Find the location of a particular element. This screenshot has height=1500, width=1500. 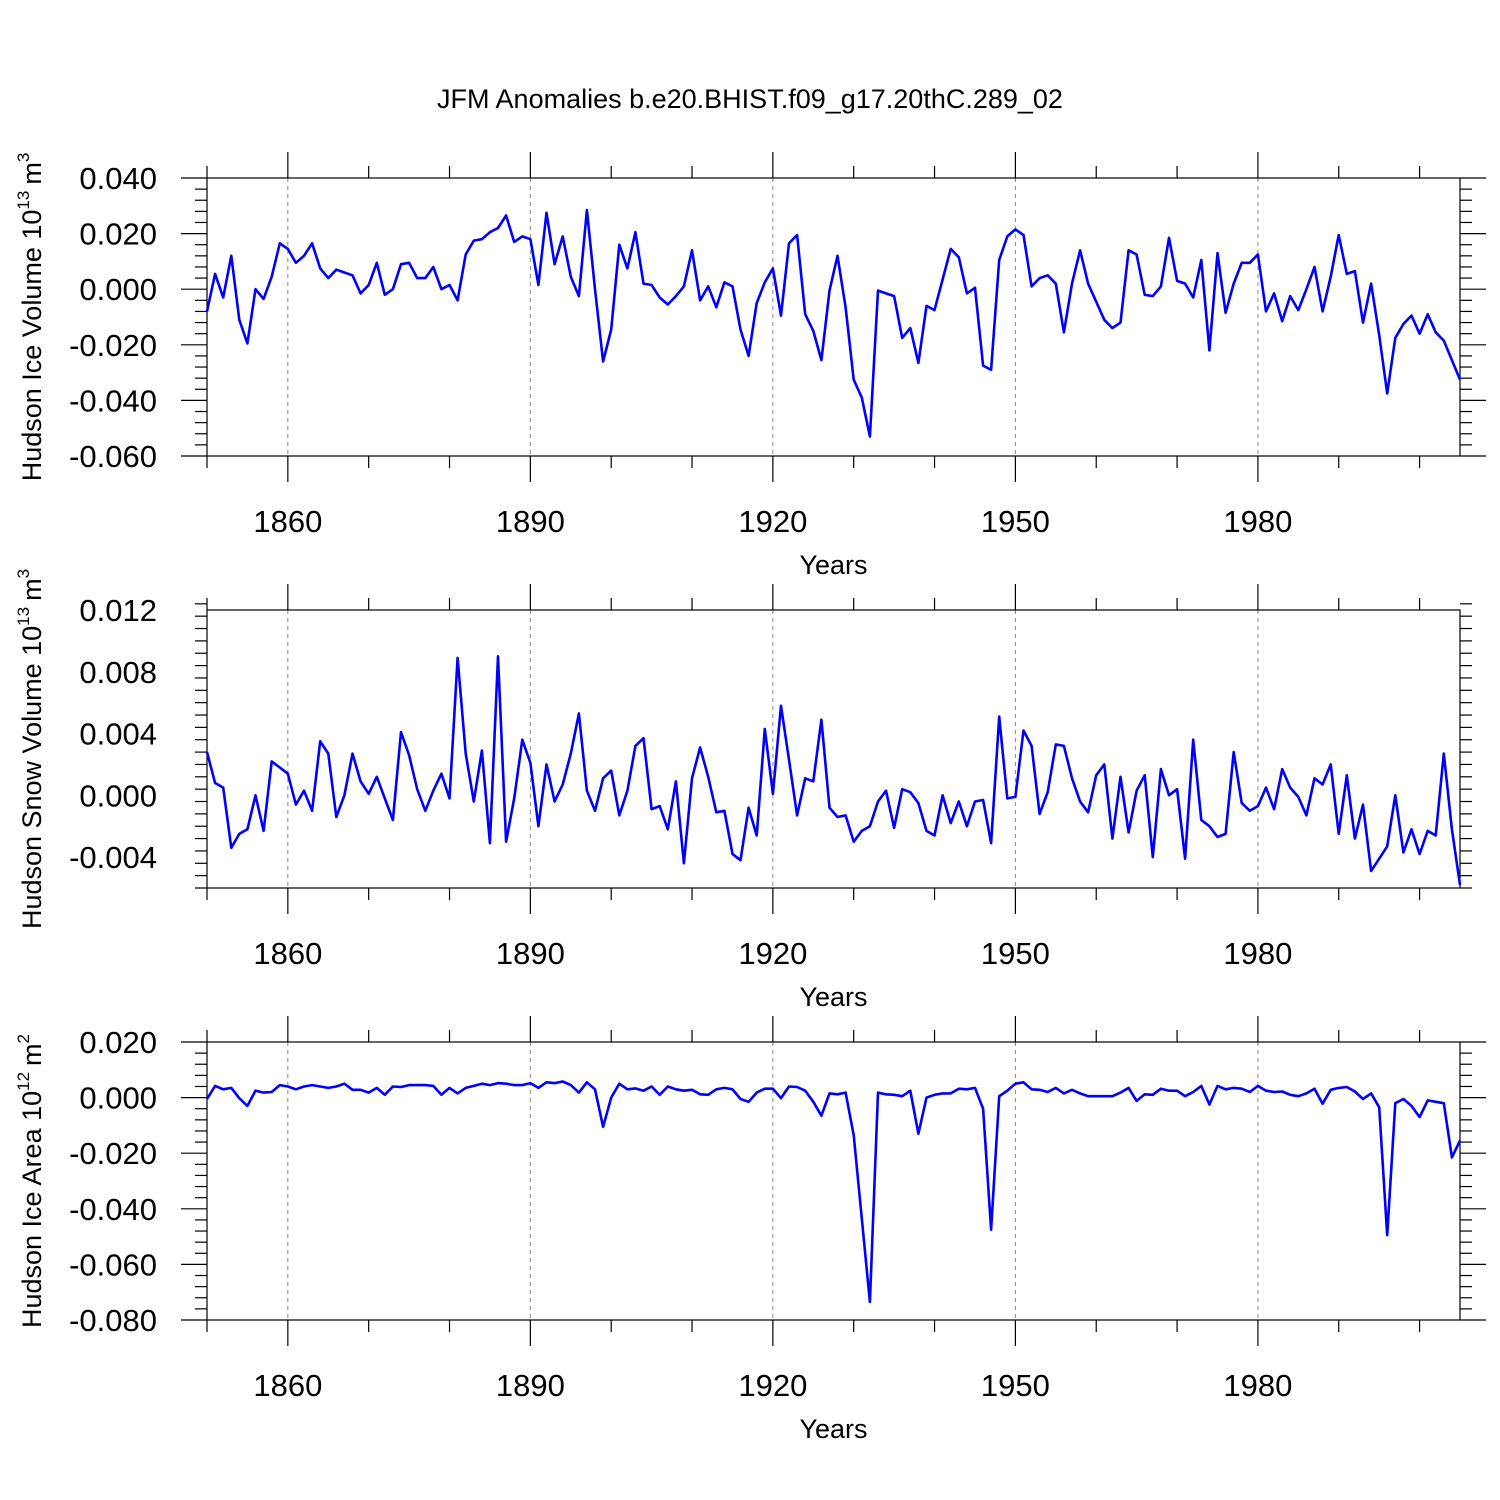

y-axis-title-label: Hudson Ice Volume is located at coordinates (32, 361).